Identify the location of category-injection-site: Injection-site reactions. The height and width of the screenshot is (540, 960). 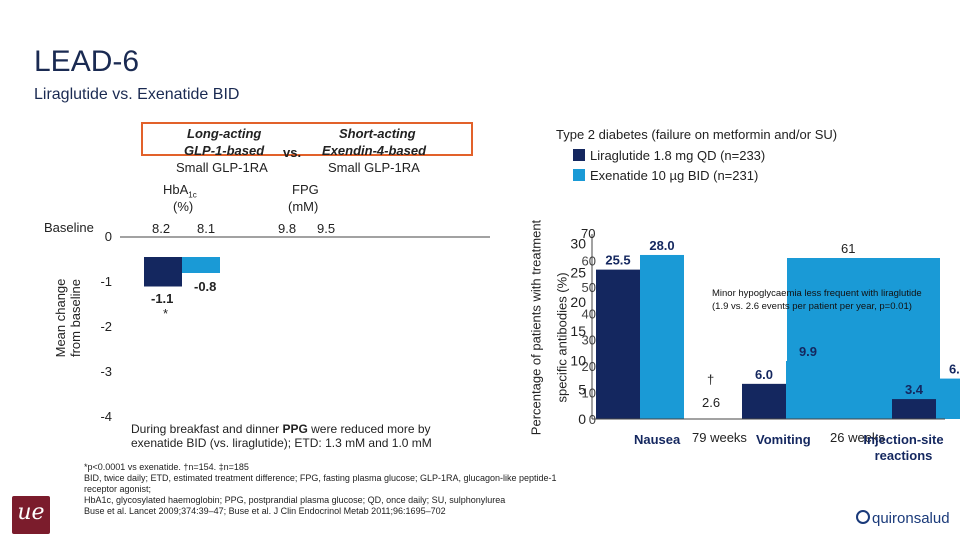
(903, 447).